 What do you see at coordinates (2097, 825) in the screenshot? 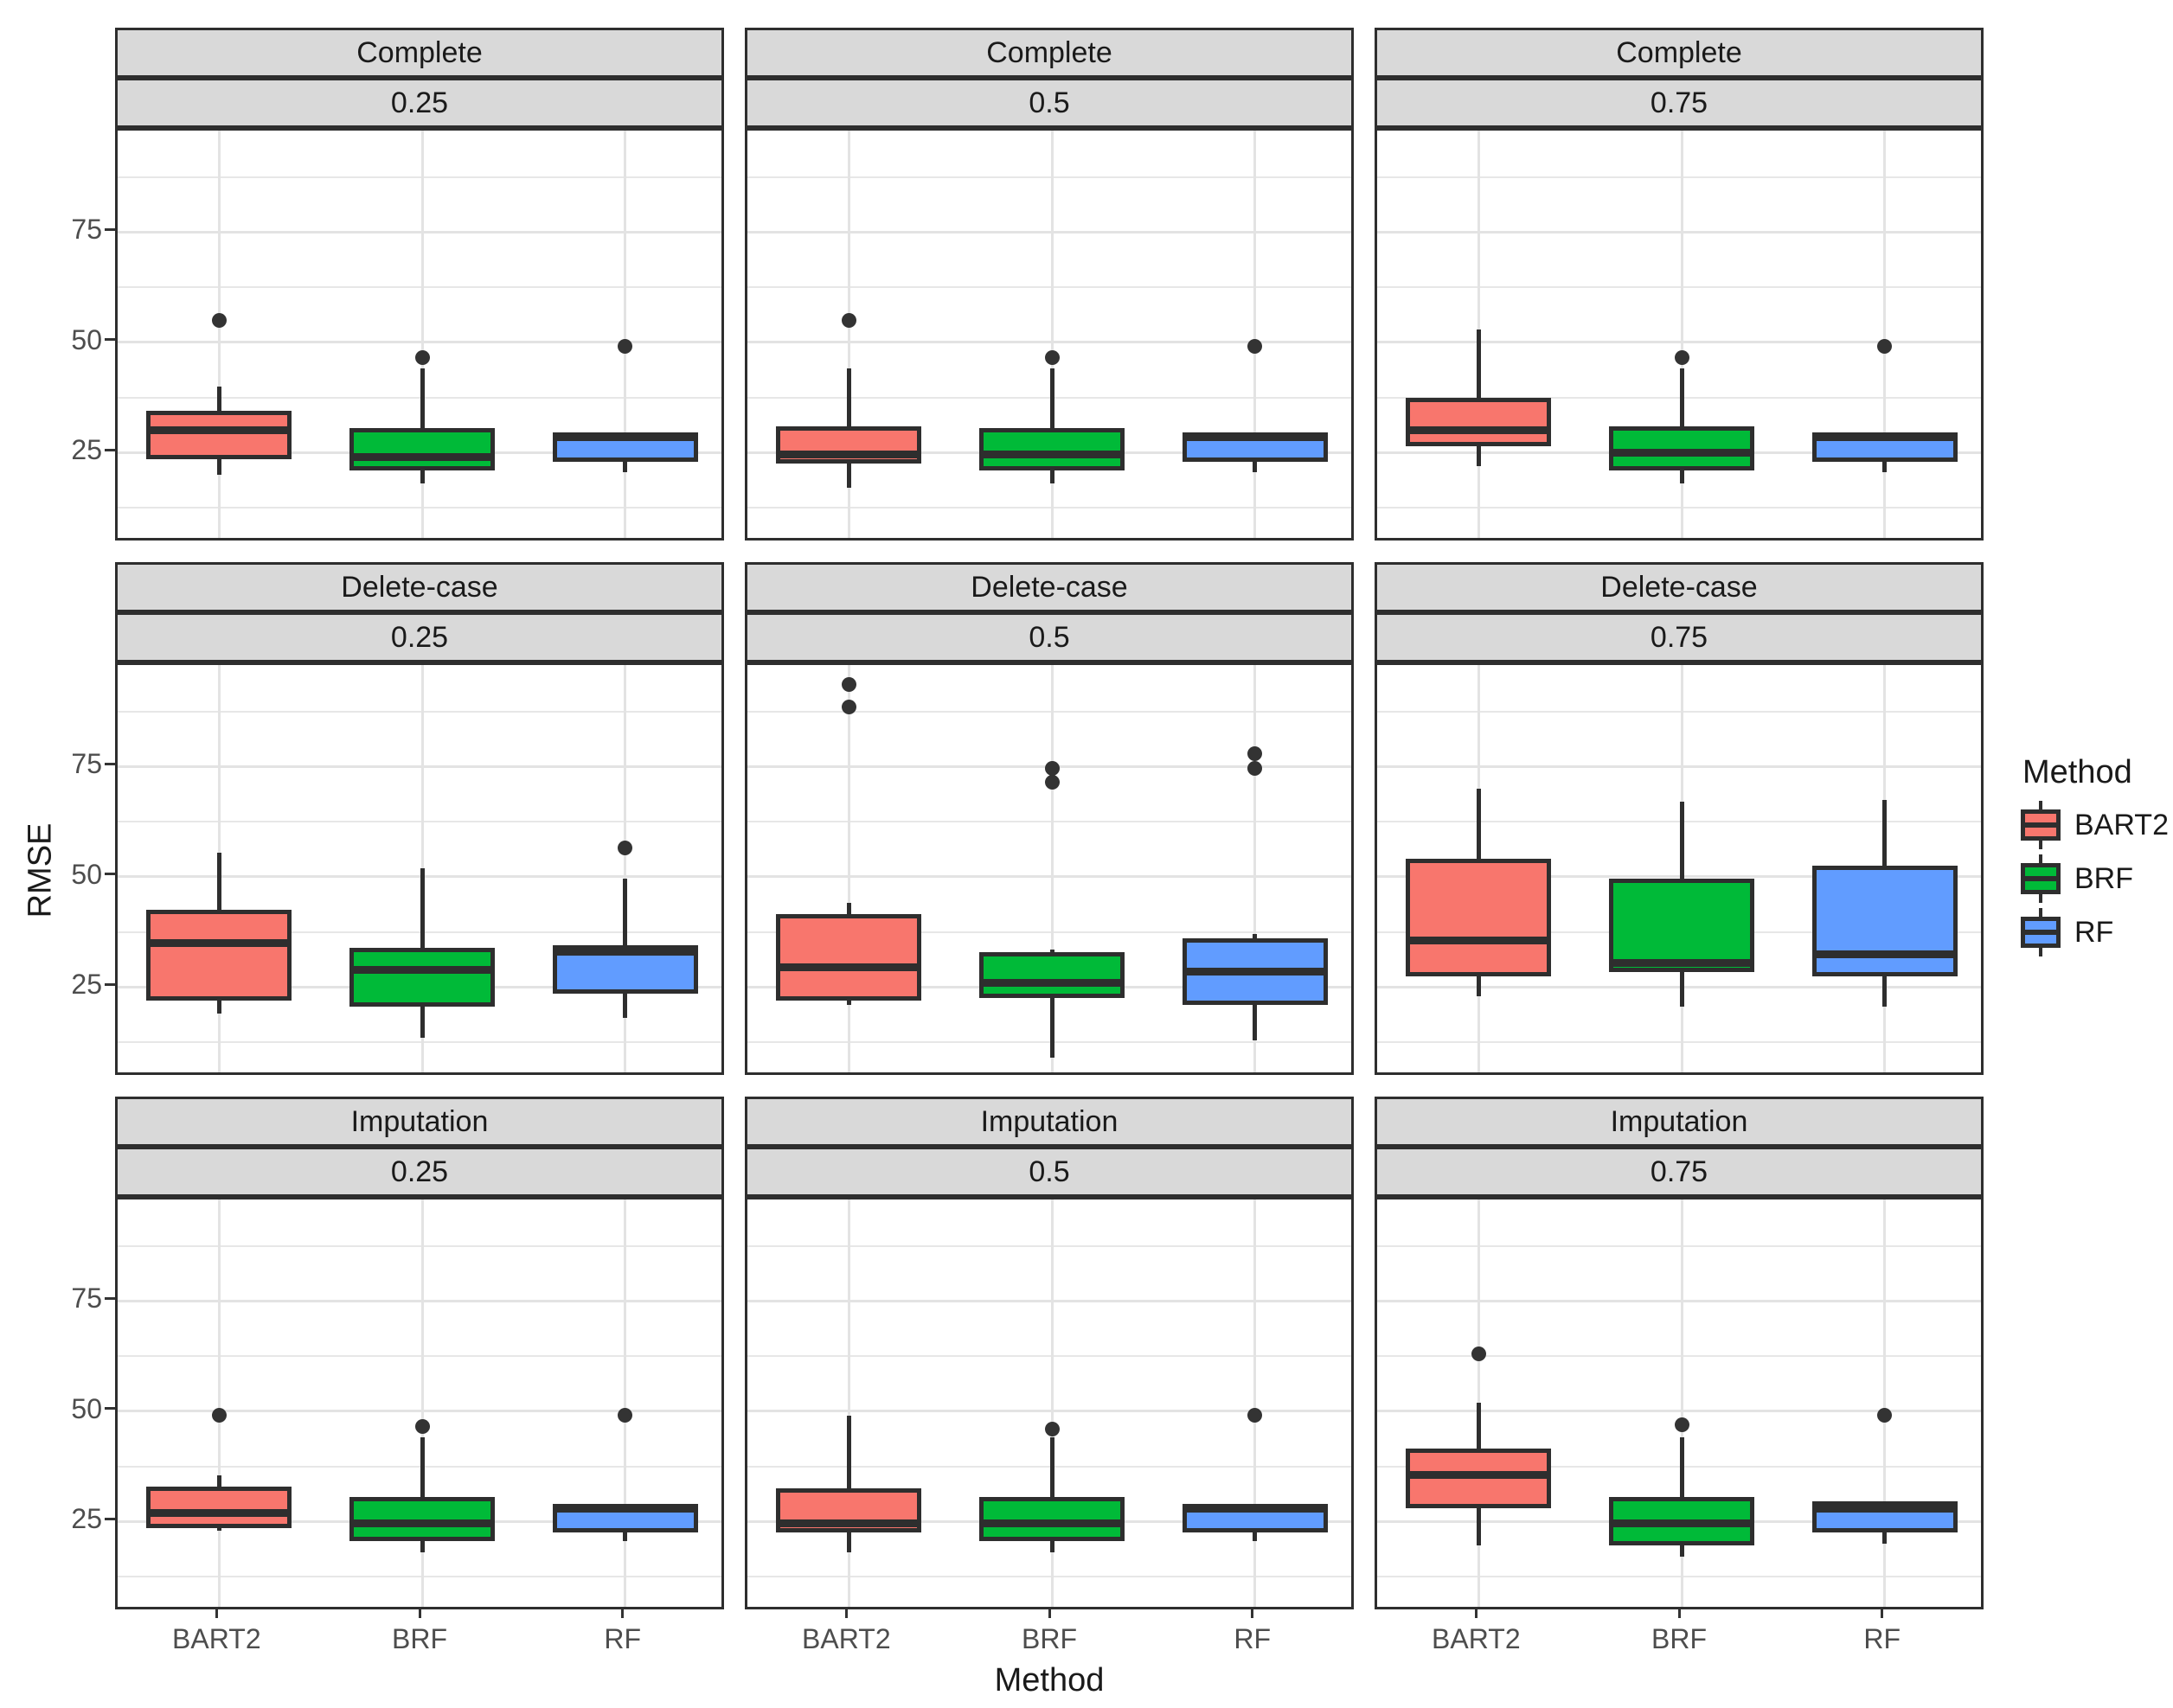
I see `legend-item-bart2: BART2` at bounding box center [2097, 825].